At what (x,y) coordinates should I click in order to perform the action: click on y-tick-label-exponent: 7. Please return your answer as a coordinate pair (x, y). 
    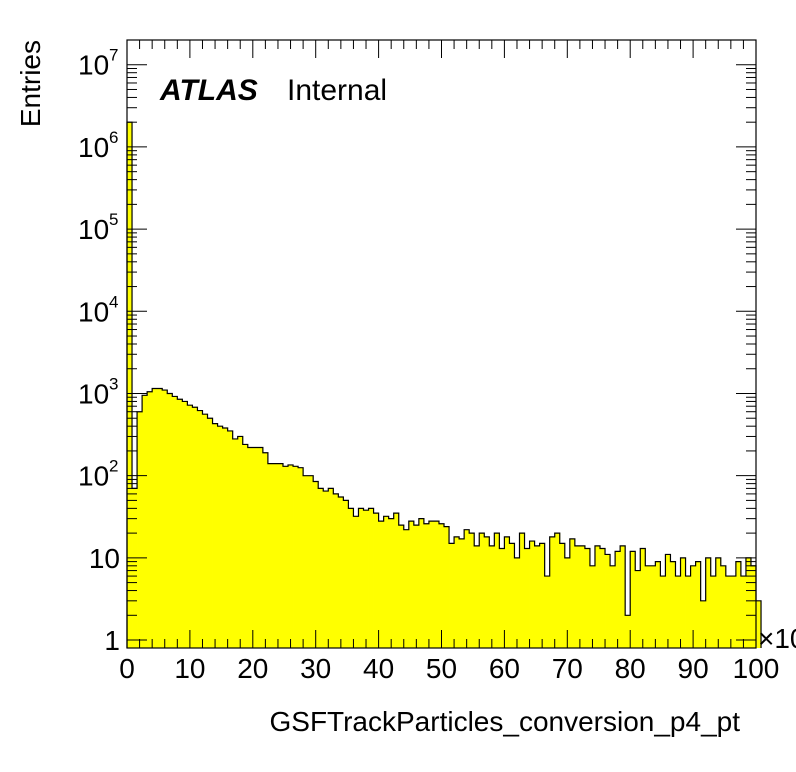
    Looking at the image, I should click on (113, 55).